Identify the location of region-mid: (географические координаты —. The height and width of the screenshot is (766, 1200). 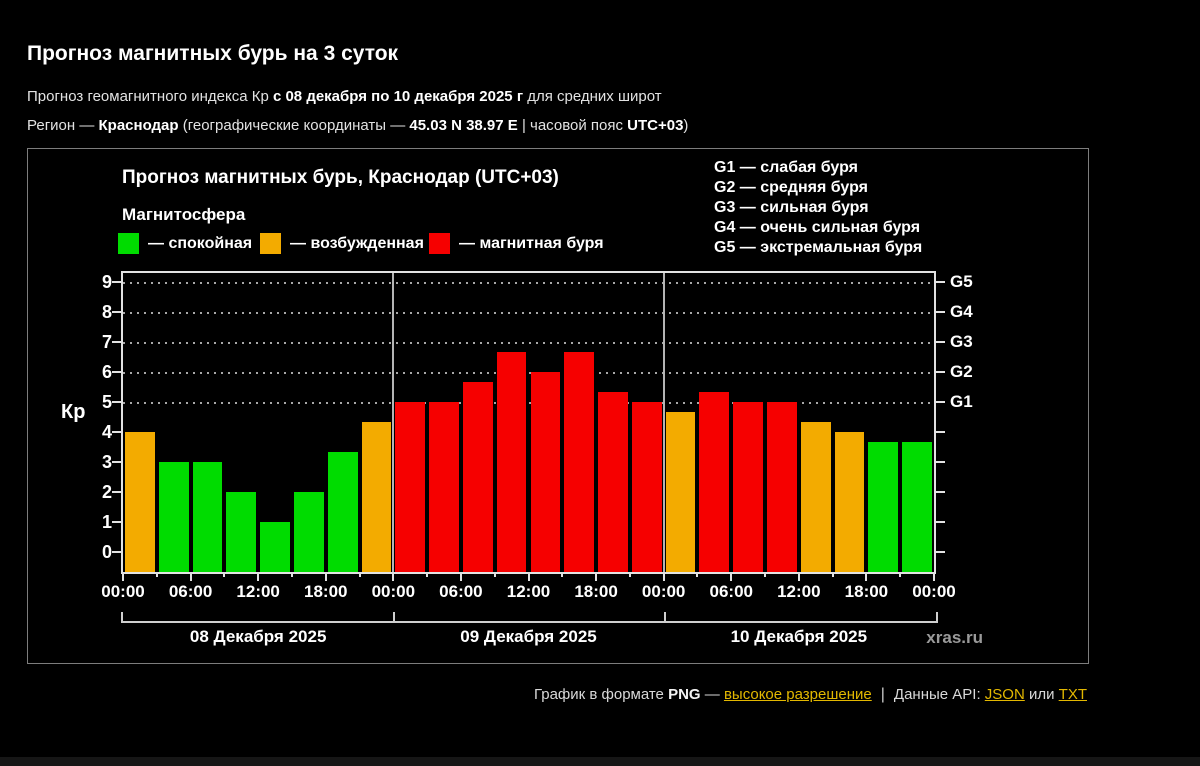
(294, 125).